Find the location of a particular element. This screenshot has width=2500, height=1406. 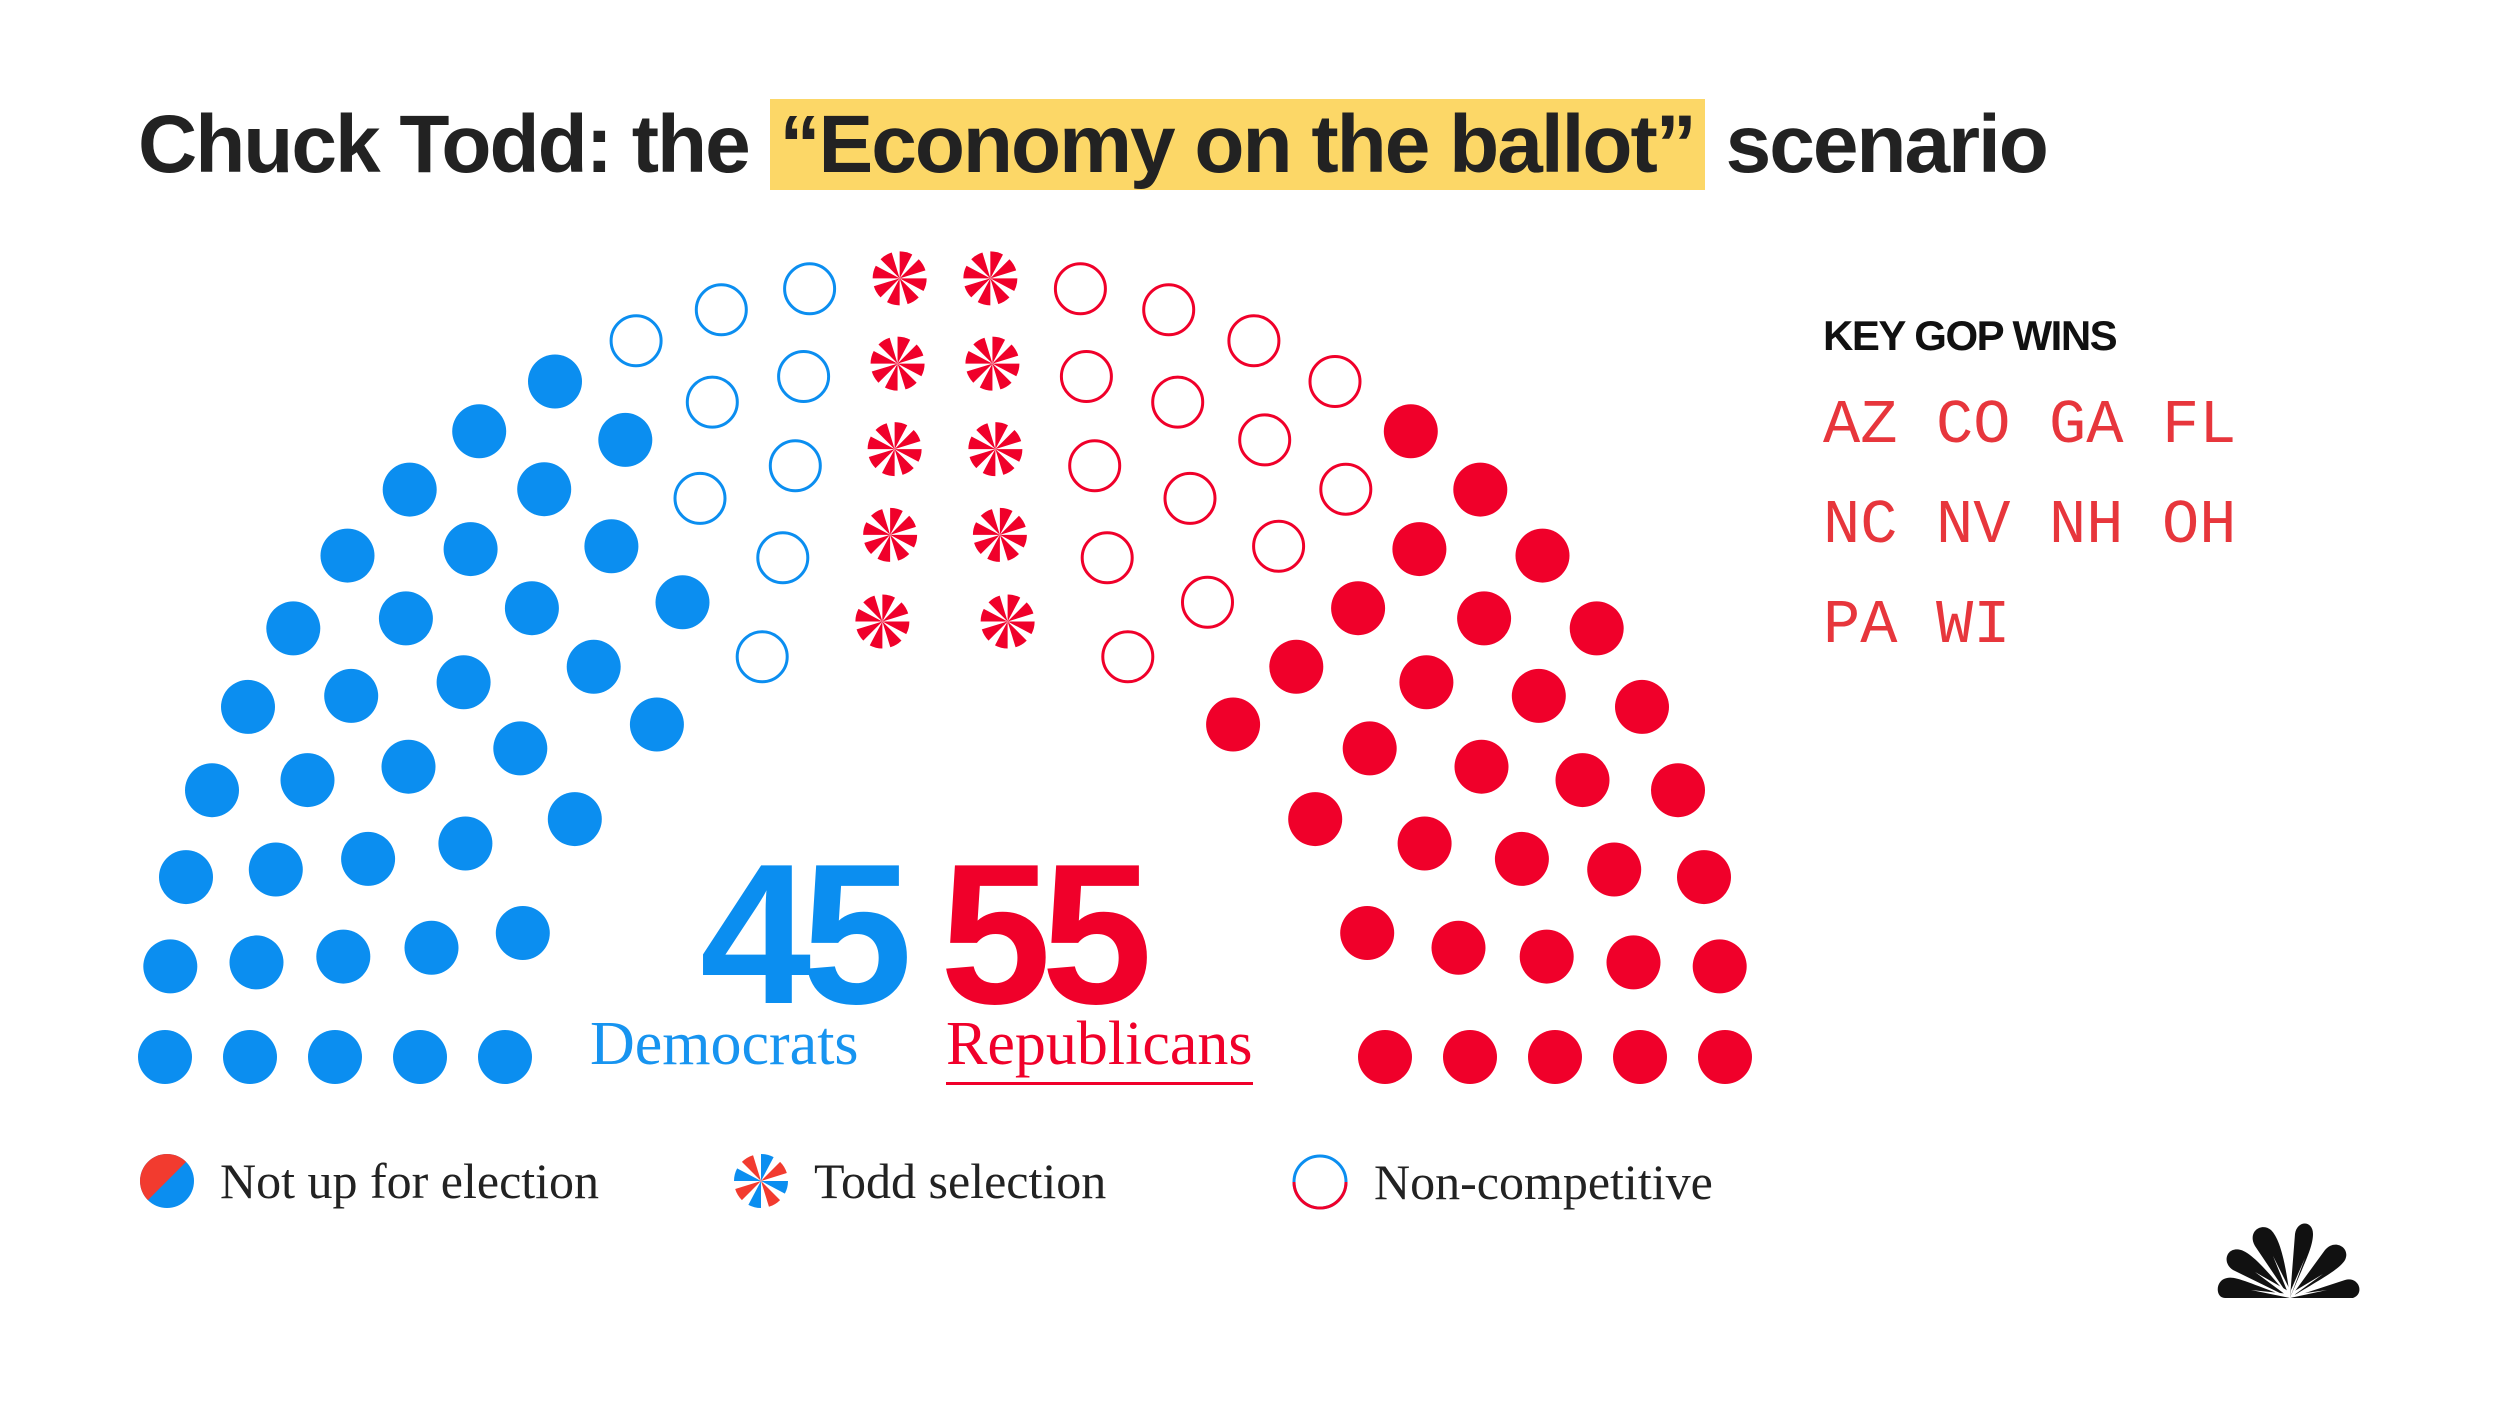

title-prefix: Chuck Todd: the is located at coordinates (444, 144).